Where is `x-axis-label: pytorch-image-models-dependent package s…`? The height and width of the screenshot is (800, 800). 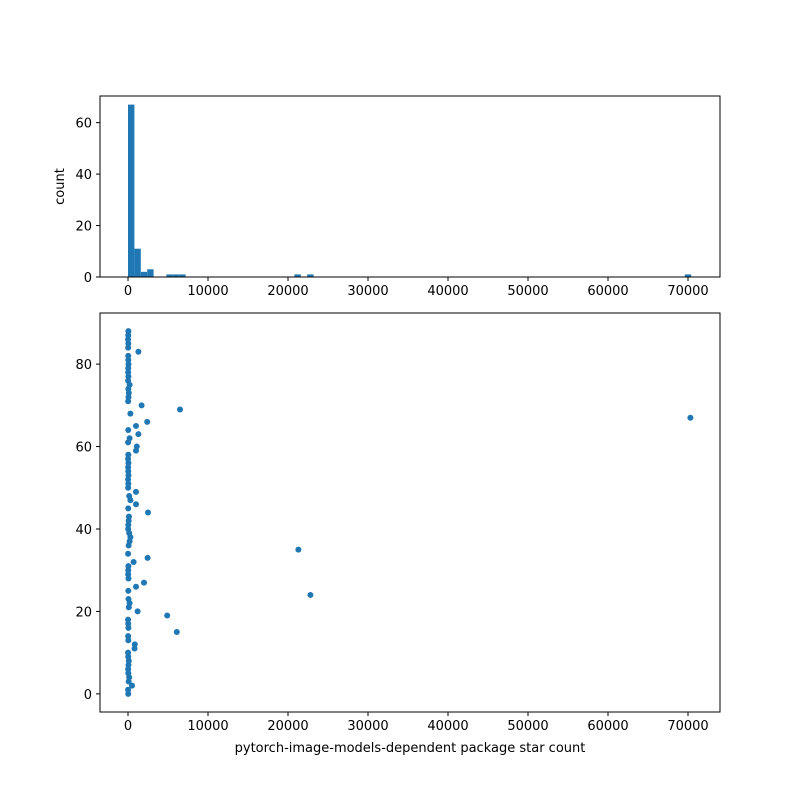
x-axis-label: pytorch-image-models-dependent package s… is located at coordinates (410, 748).